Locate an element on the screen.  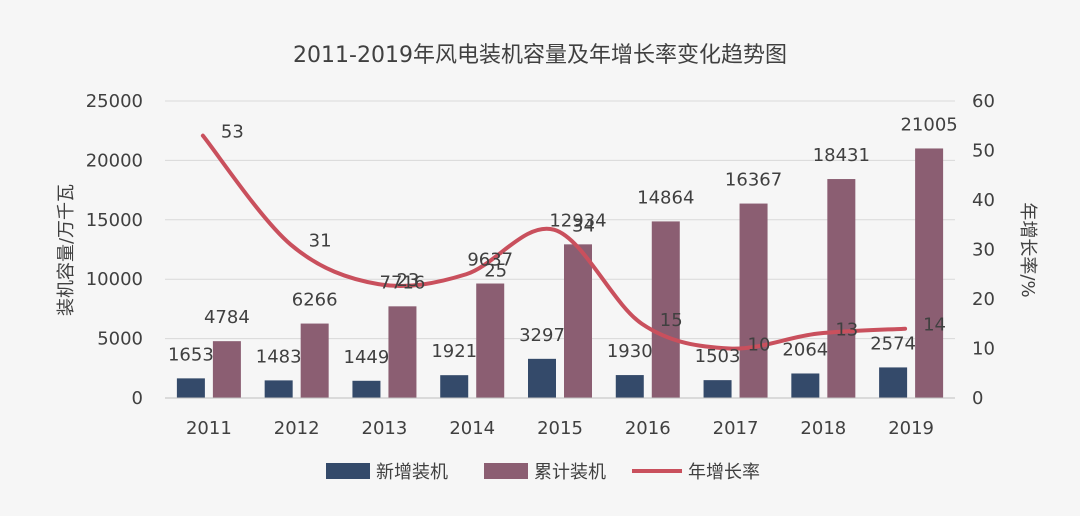
label-cumulative-2015: 12934 is located at coordinates (577, 220).